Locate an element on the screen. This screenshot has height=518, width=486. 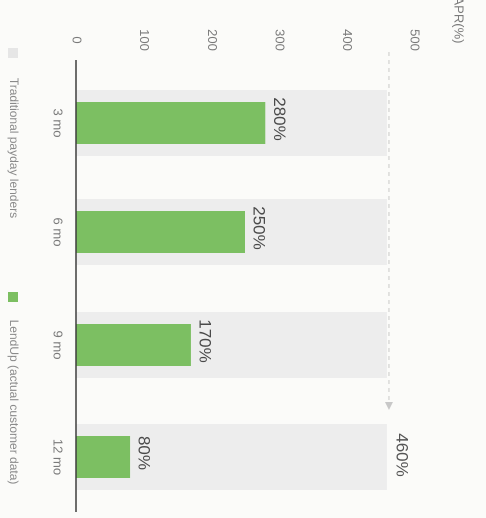
category-label: 3 mo is located at coordinates (58, 123).